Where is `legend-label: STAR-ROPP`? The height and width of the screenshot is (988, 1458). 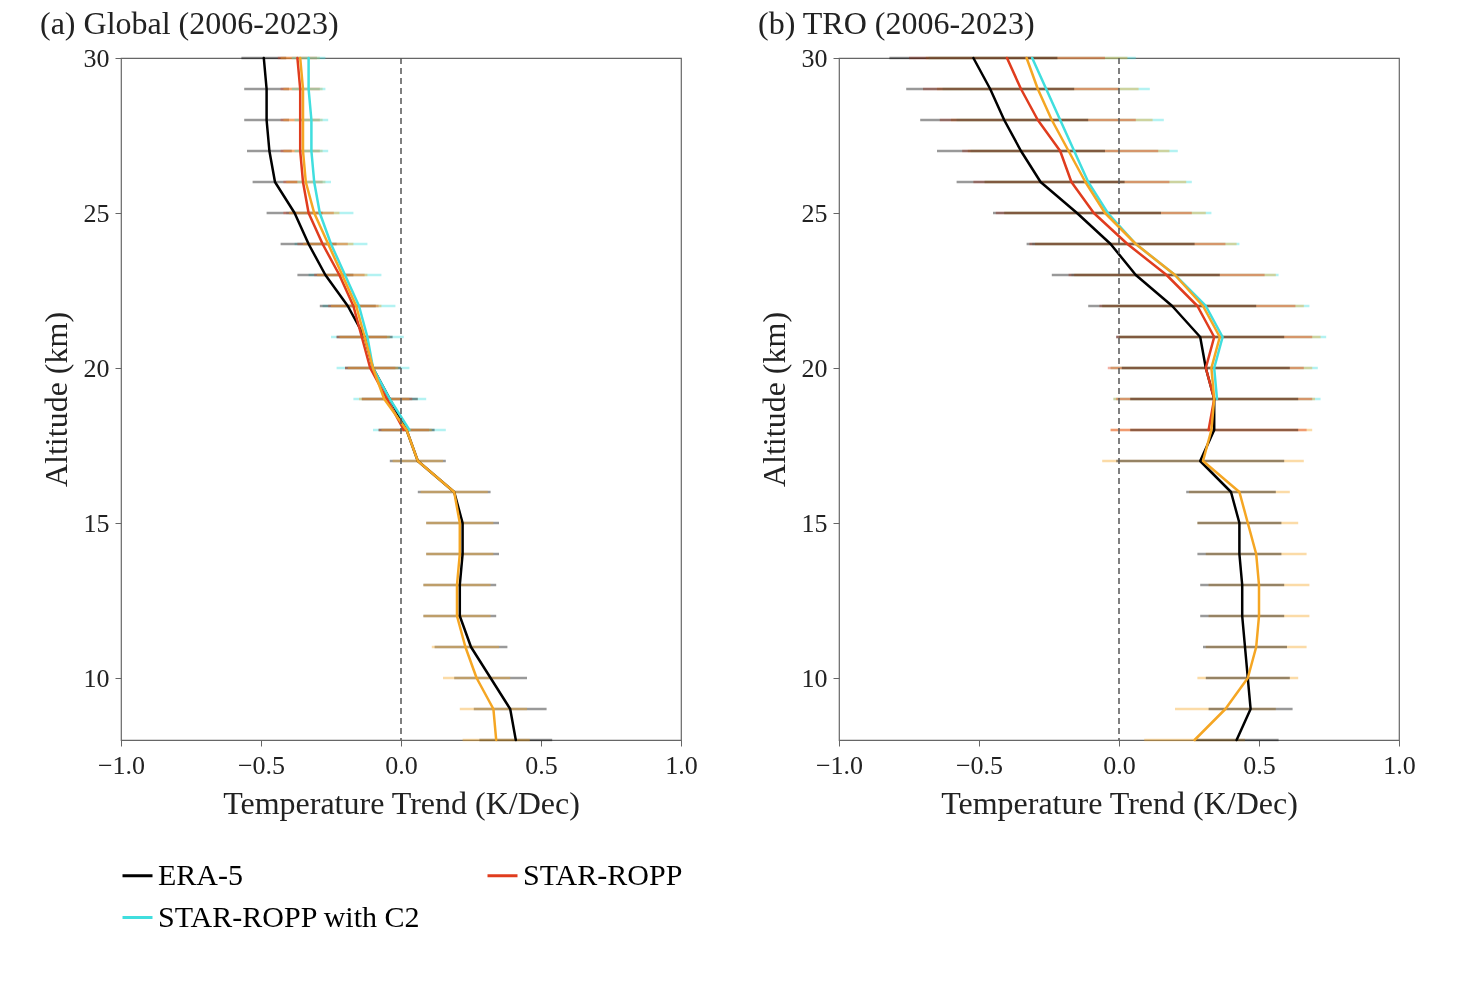 legend-label: STAR-ROPP is located at coordinates (603, 874).